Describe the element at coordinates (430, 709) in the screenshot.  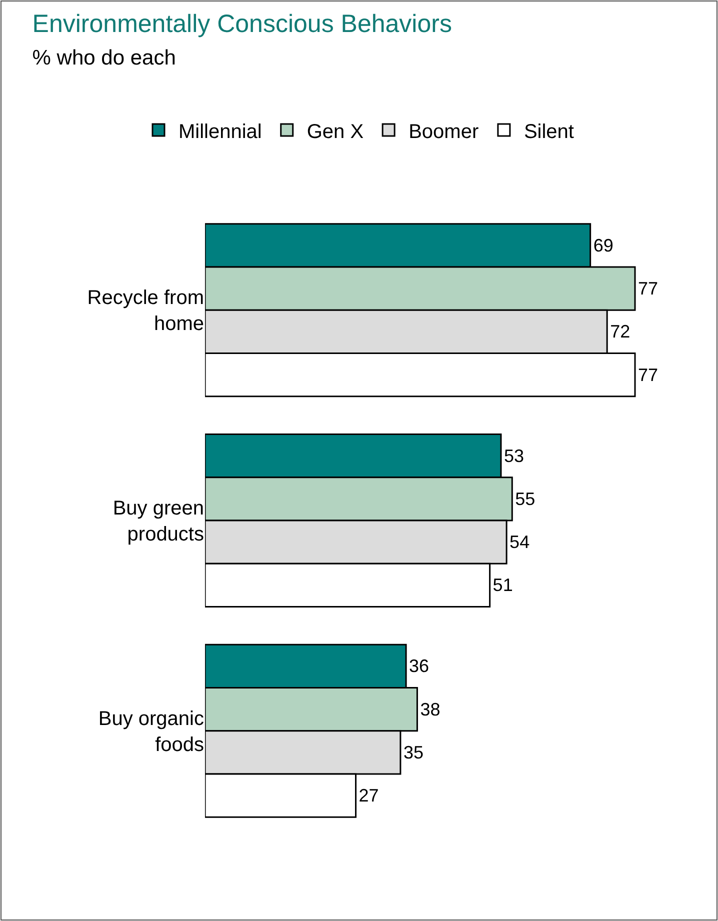
I see `data-label: 38` at that location.